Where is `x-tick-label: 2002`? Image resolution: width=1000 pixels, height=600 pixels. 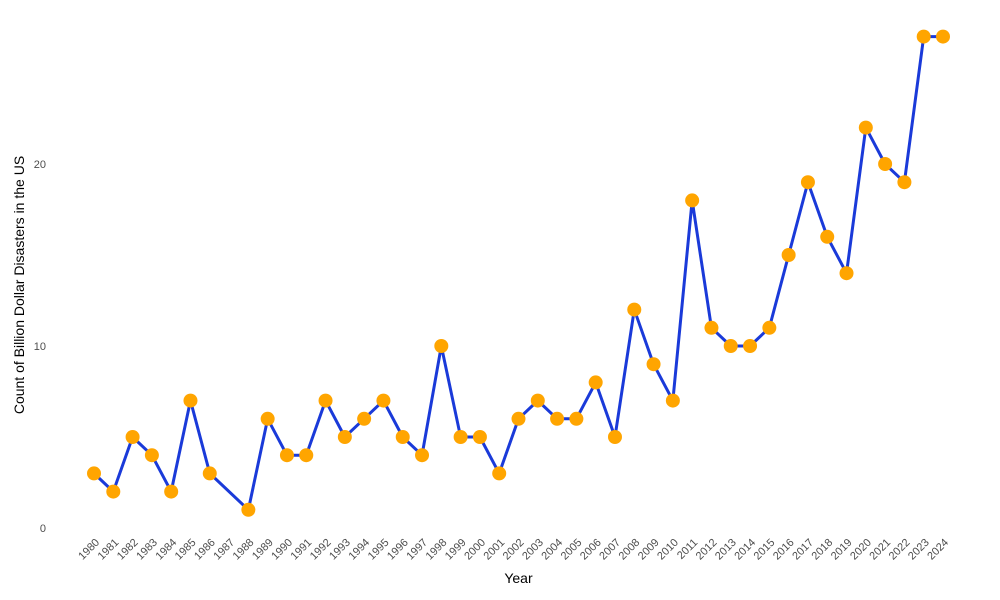 x-tick-label: 2002 is located at coordinates (514, 550).